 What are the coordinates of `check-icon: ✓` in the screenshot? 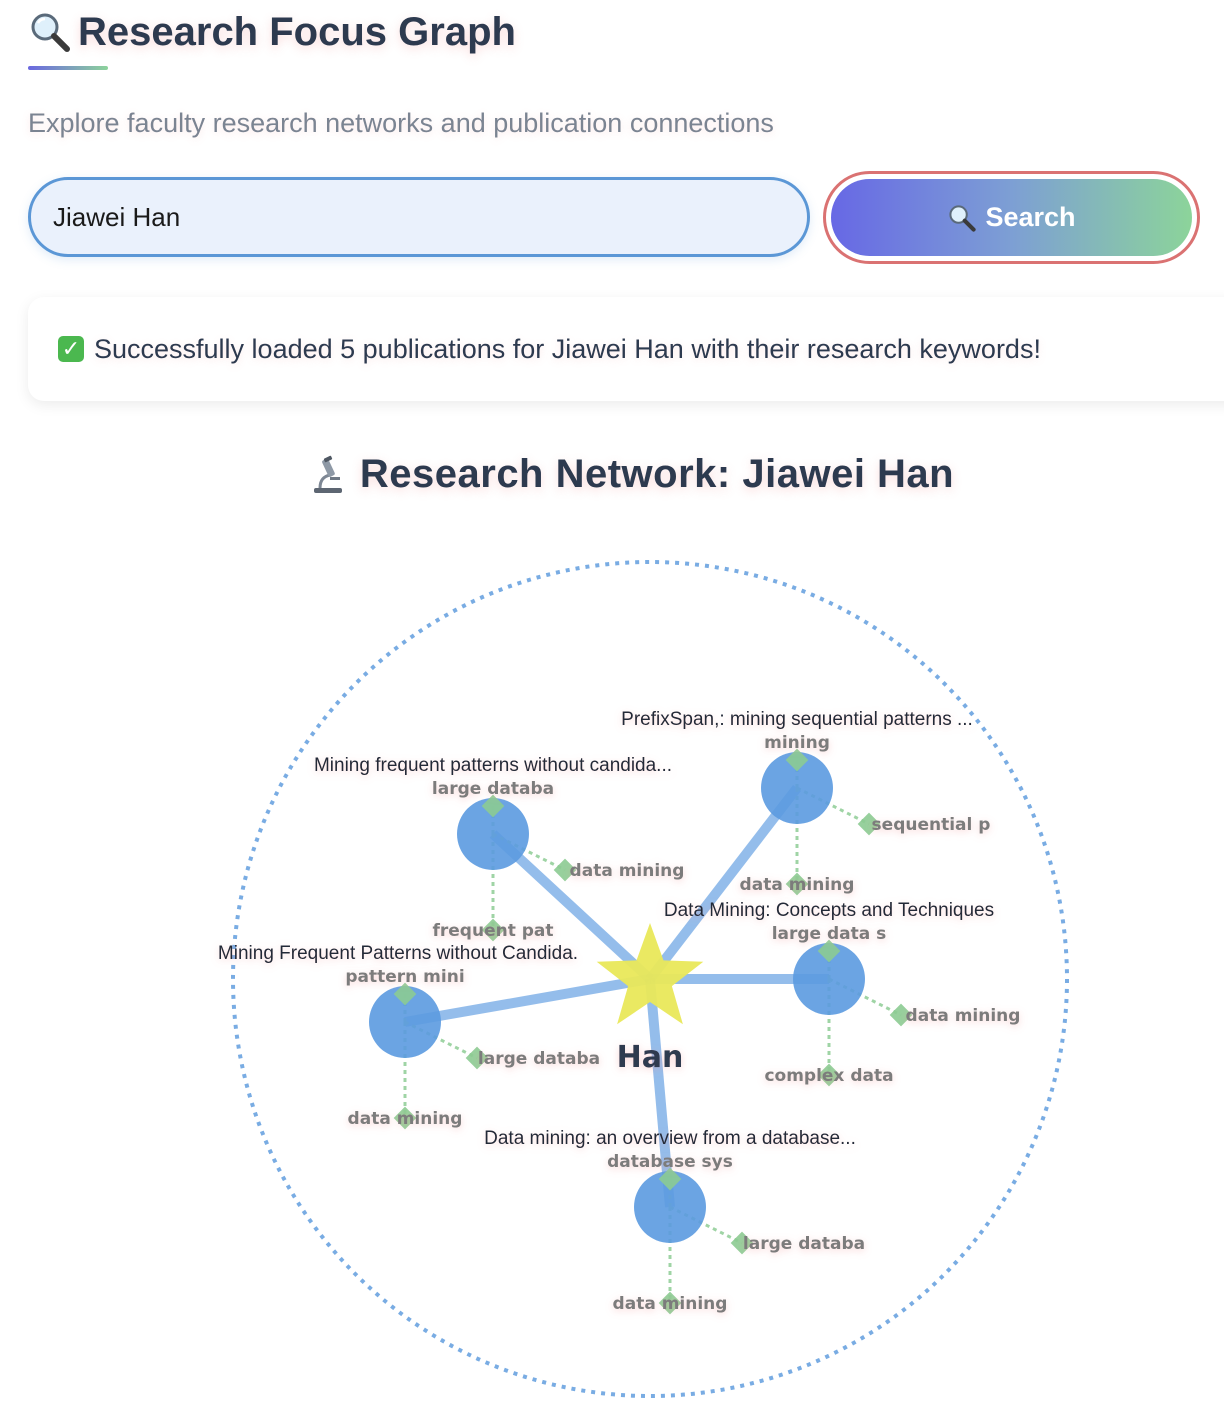 It's located at (71, 349).